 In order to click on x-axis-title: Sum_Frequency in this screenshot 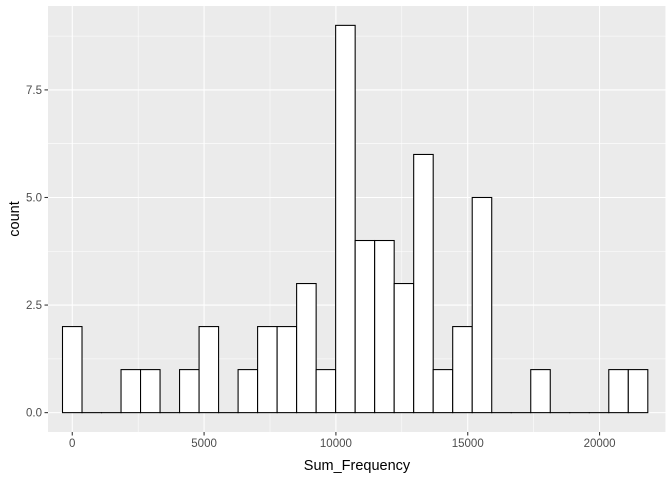, I will do `click(357, 466)`.